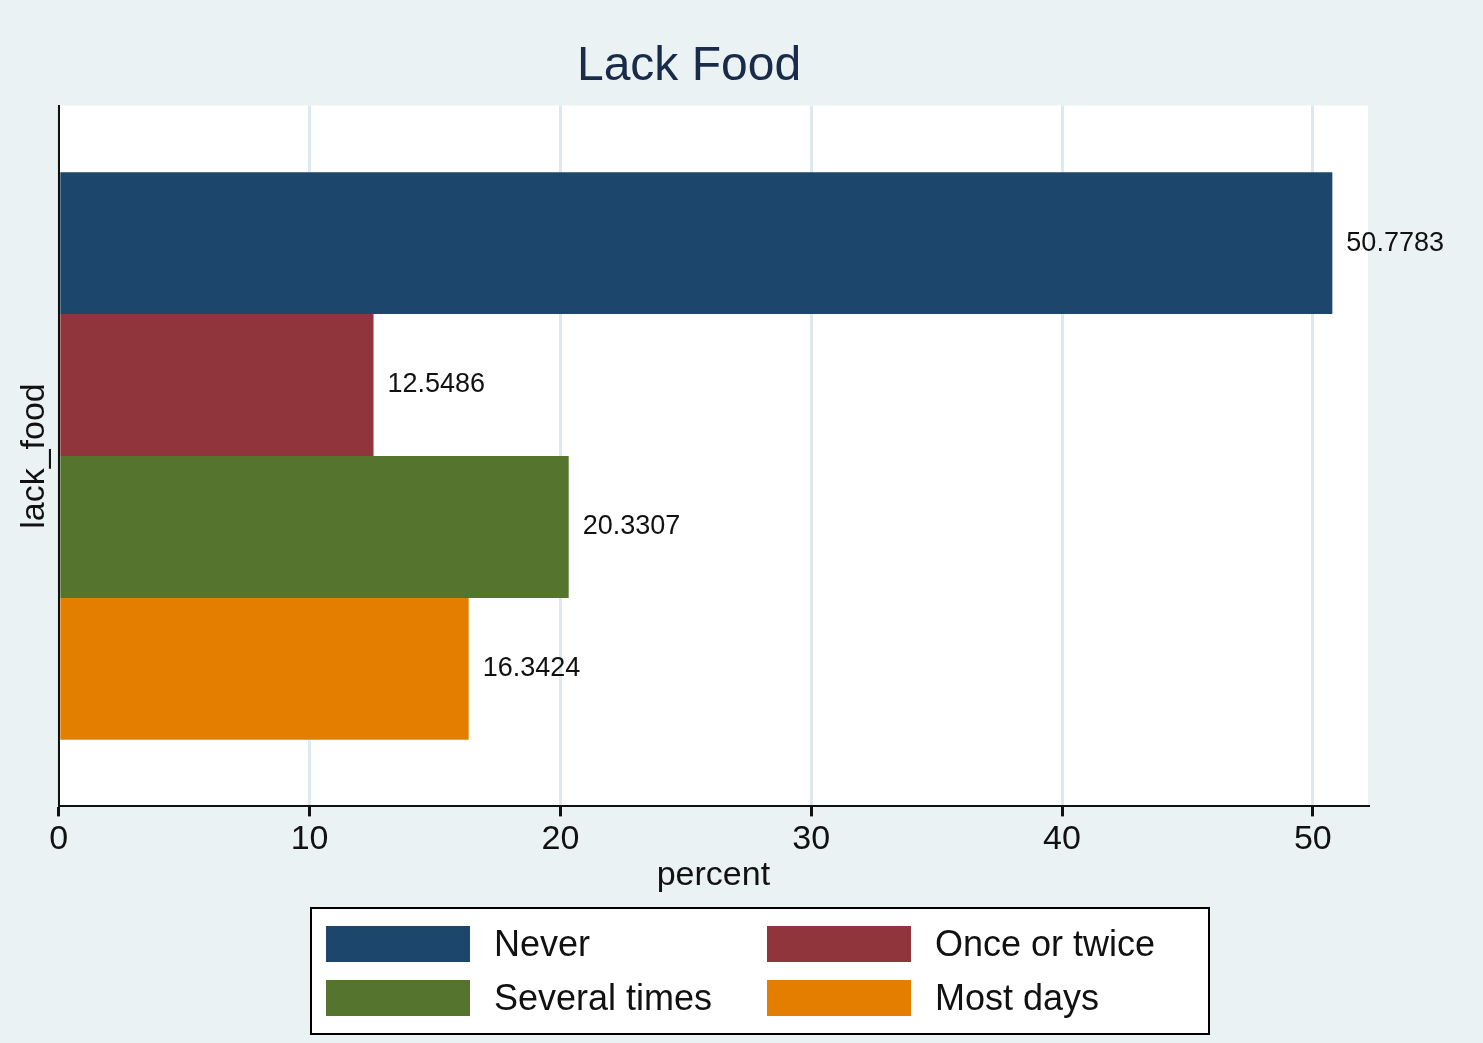  I want to click on legend-label: Several times, so click(603, 998).